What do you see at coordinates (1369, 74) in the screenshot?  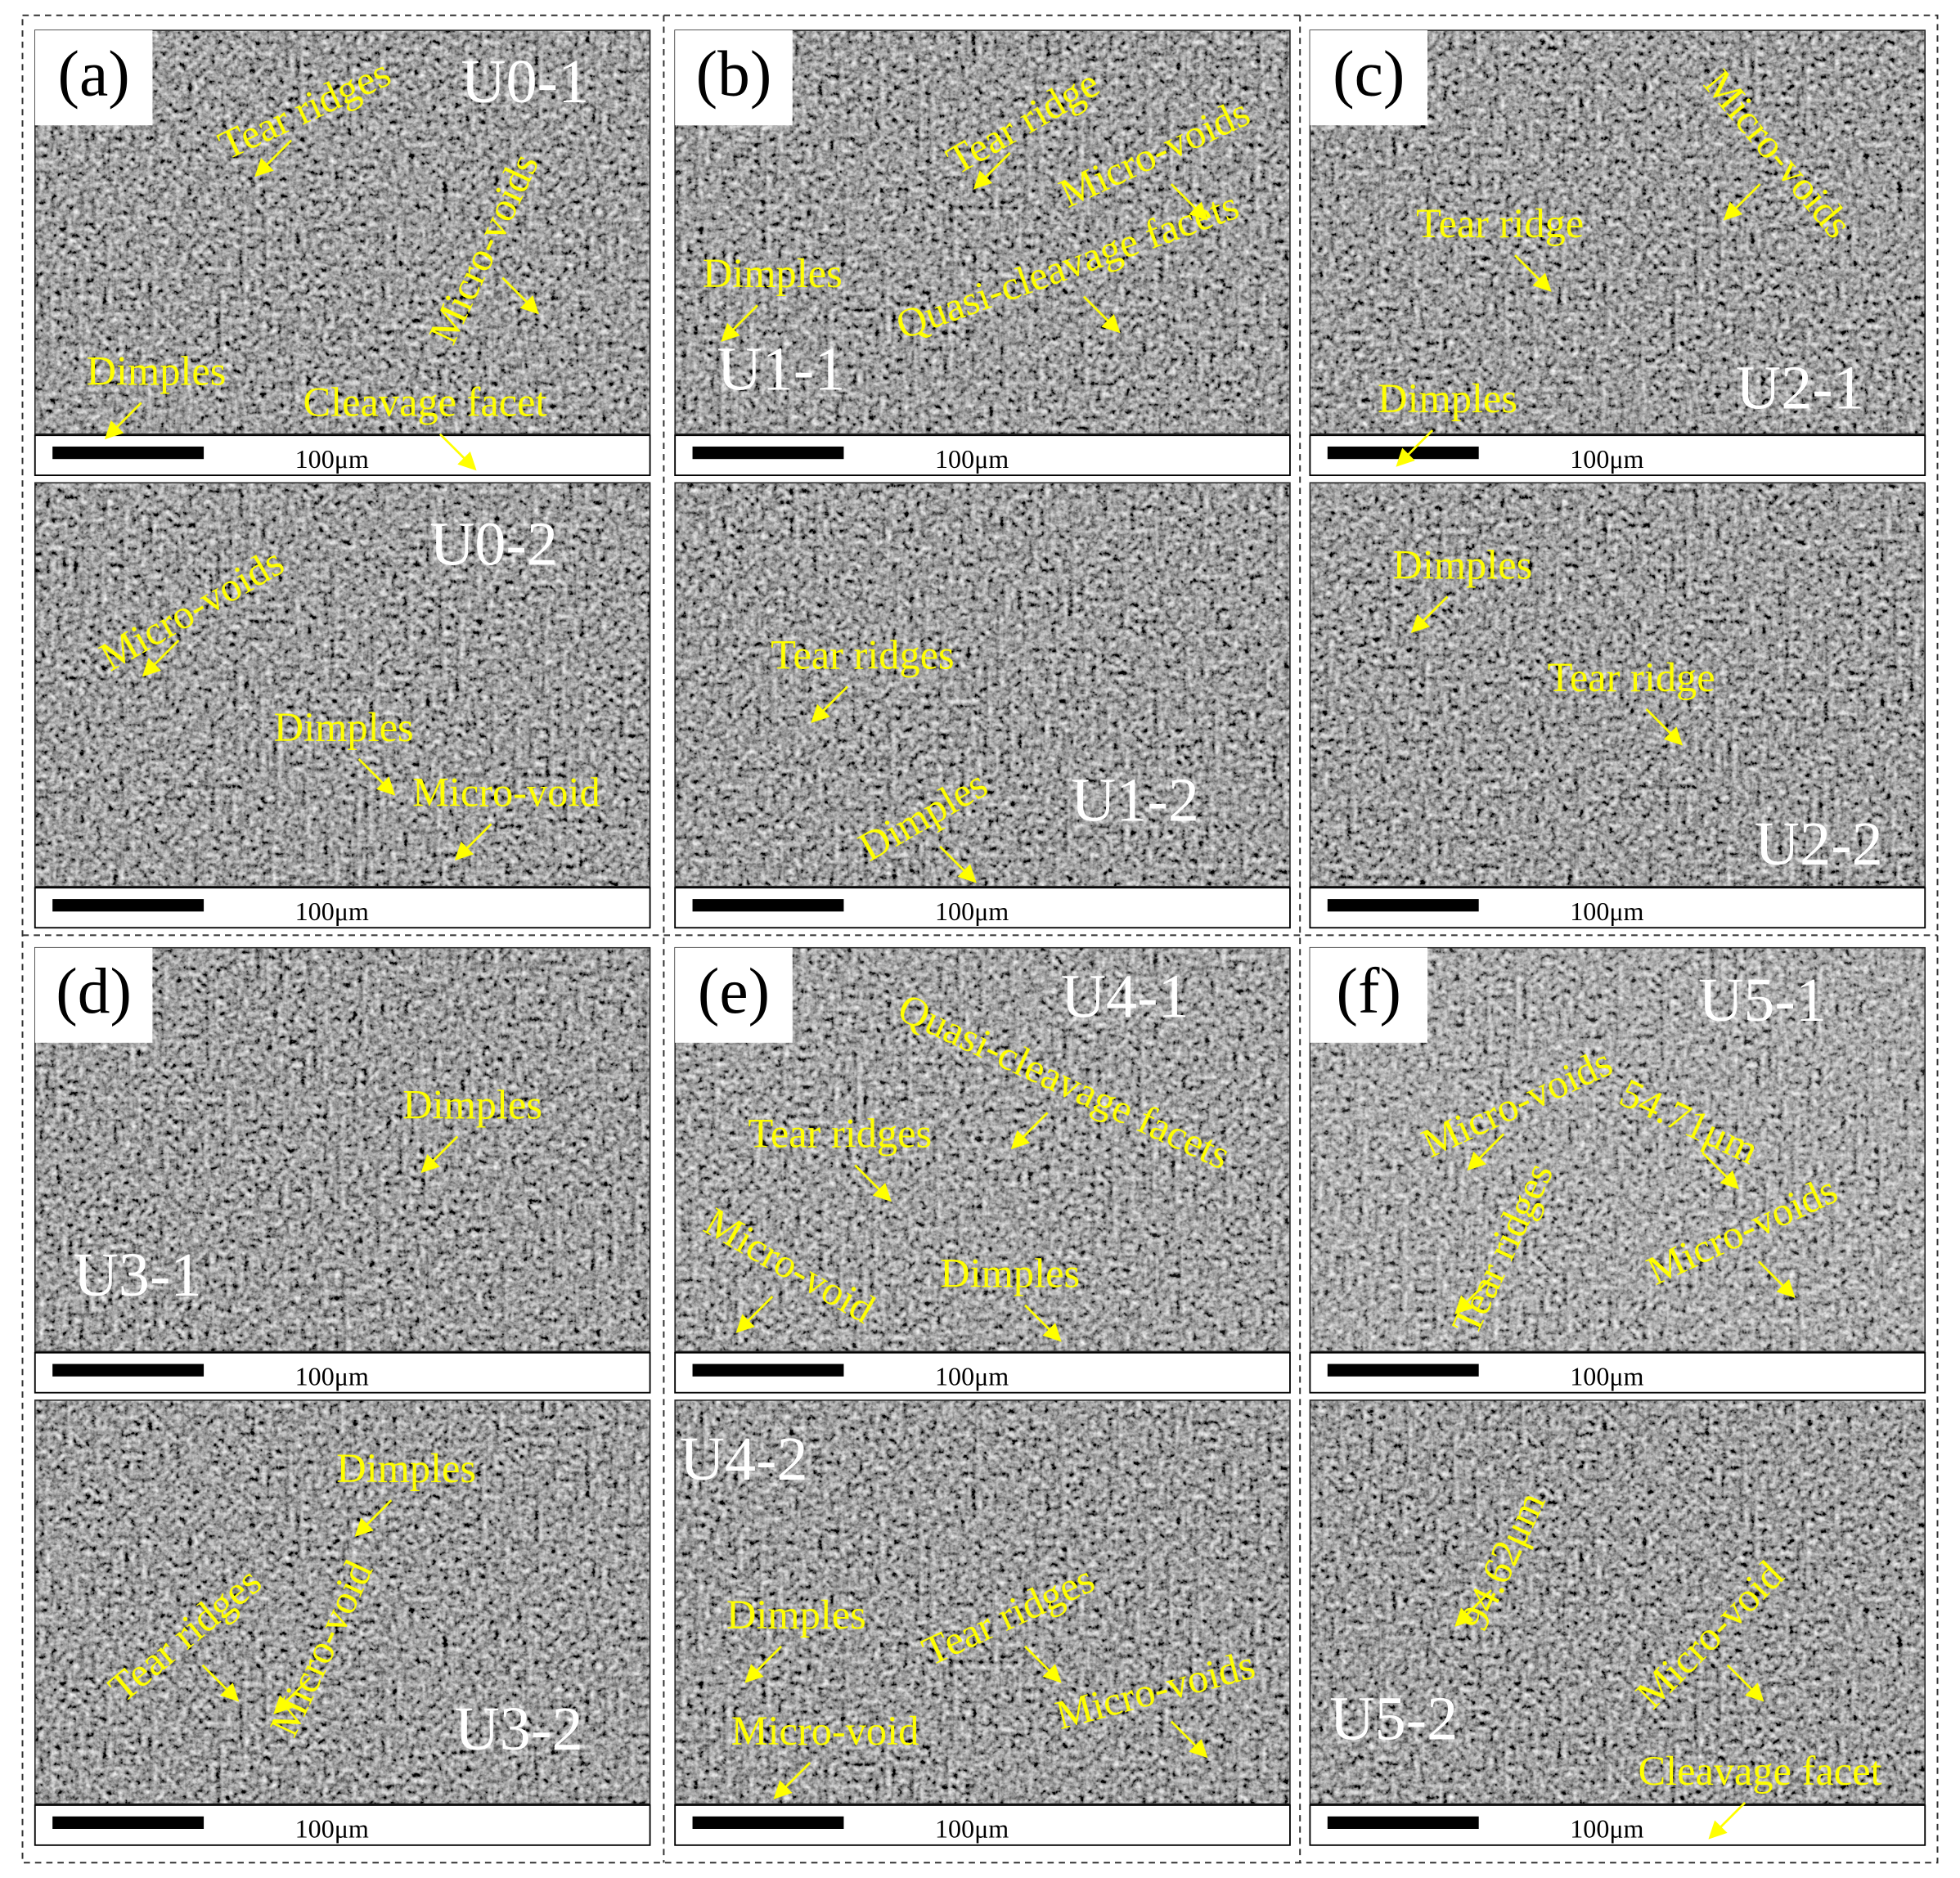 I see `panel-label: (c)` at bounding box center [1369, 74].